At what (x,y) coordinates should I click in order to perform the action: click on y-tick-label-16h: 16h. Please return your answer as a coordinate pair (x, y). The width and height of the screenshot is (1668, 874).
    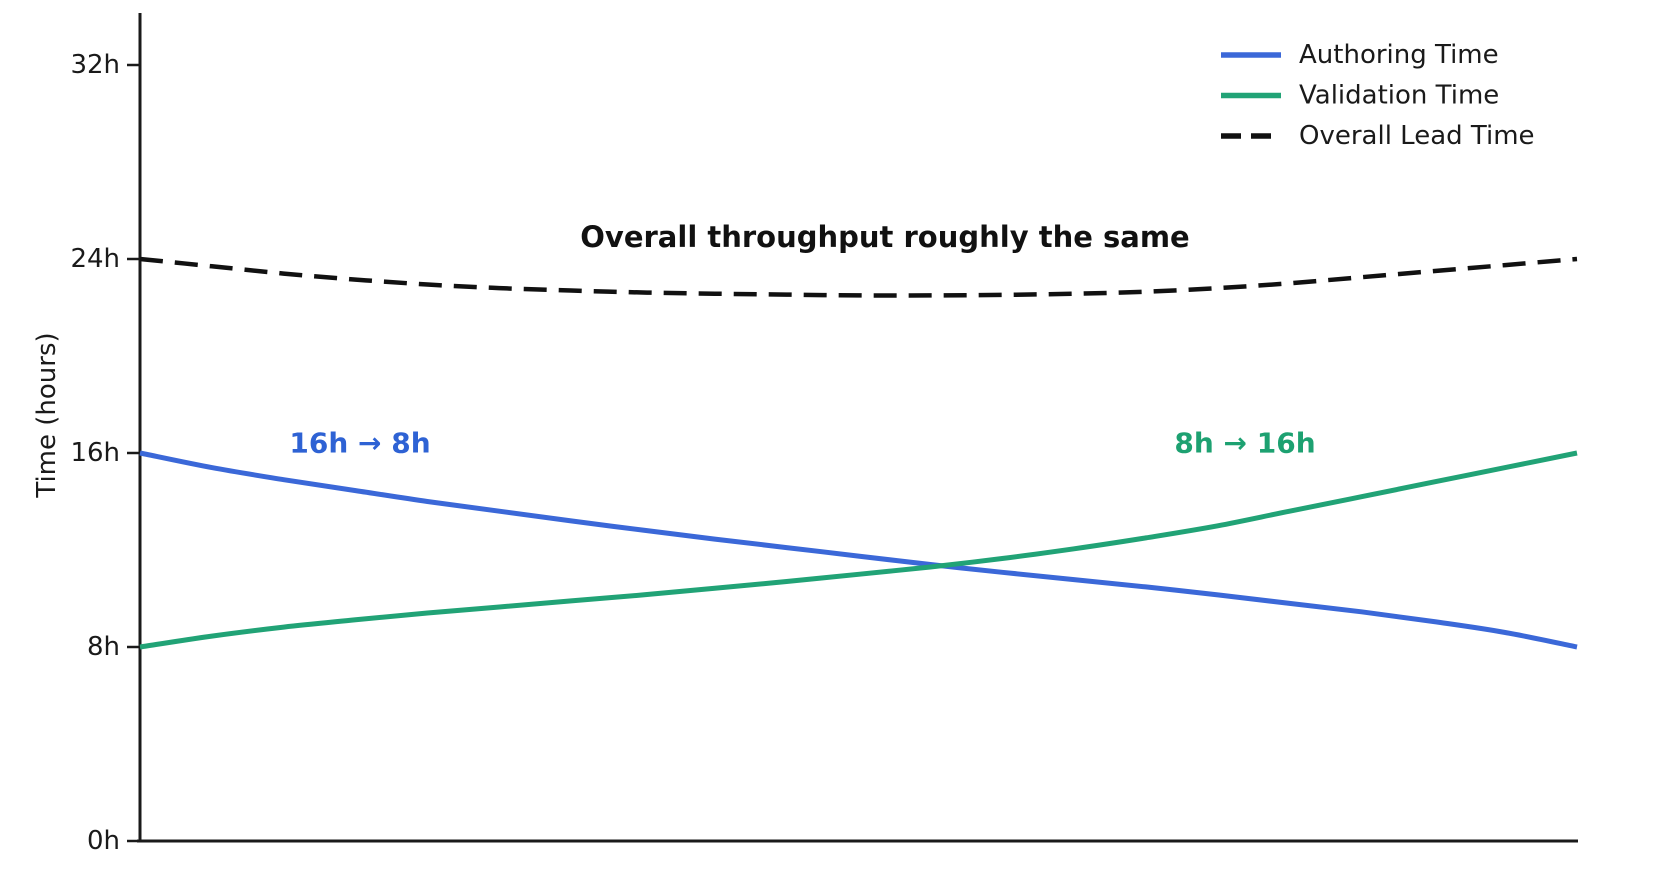
    Looking at the image, I should click on (95, 453).